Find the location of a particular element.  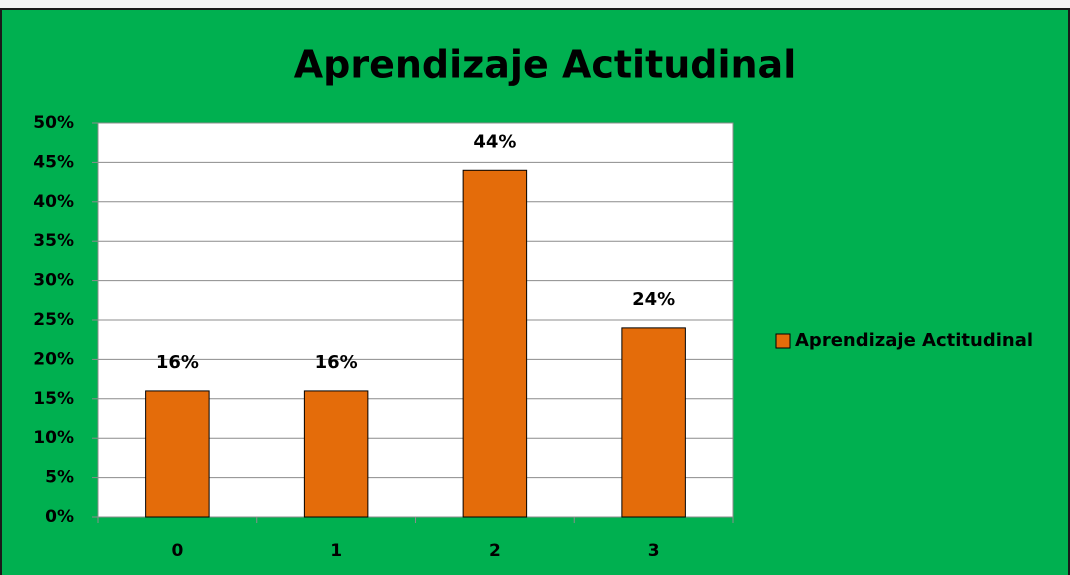

data-label: 24% is located at coordinates (653, 299).